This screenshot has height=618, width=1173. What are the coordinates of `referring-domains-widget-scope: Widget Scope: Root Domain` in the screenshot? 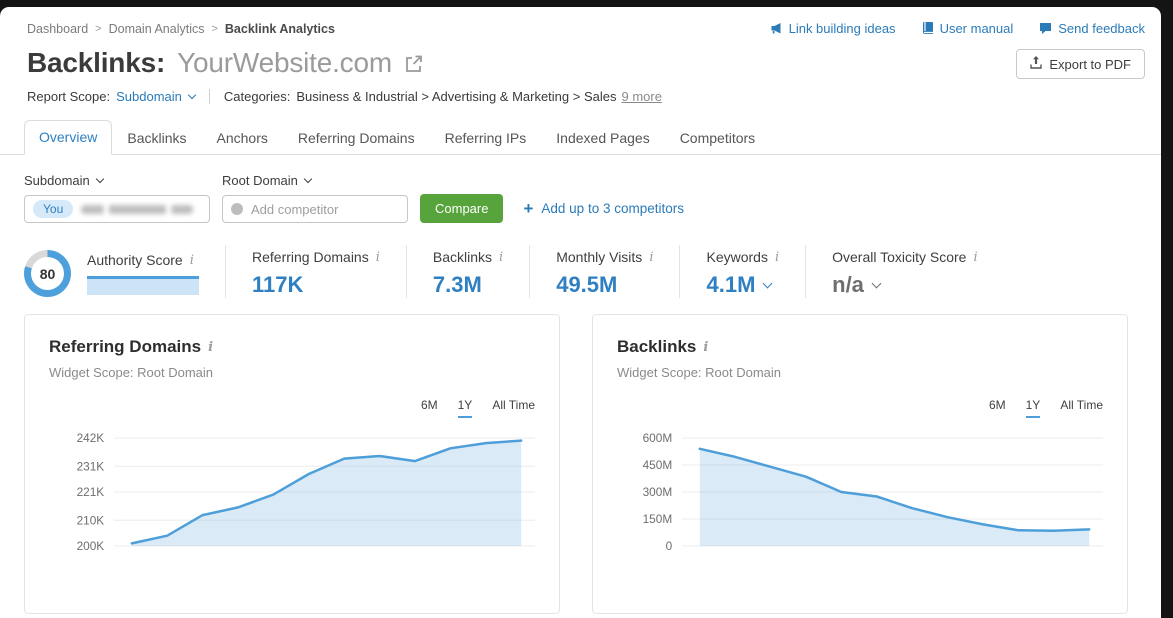 It's located at (131, 372).